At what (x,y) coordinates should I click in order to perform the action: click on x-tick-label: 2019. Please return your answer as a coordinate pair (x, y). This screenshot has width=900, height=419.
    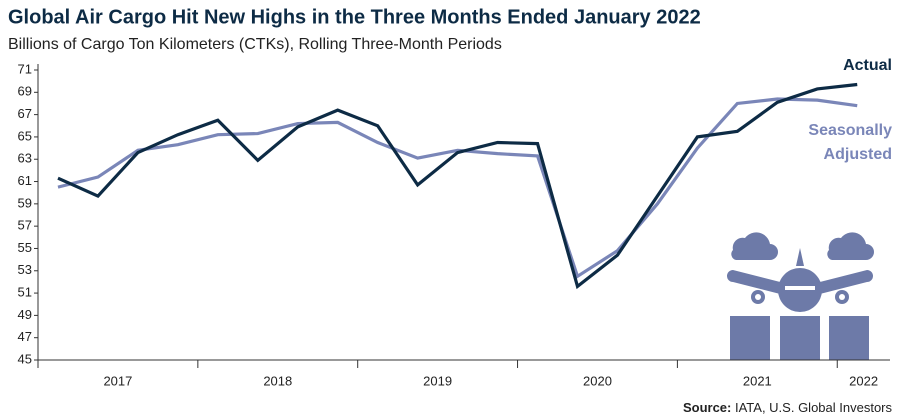
    Looking at the image, I should click on (437, 380).